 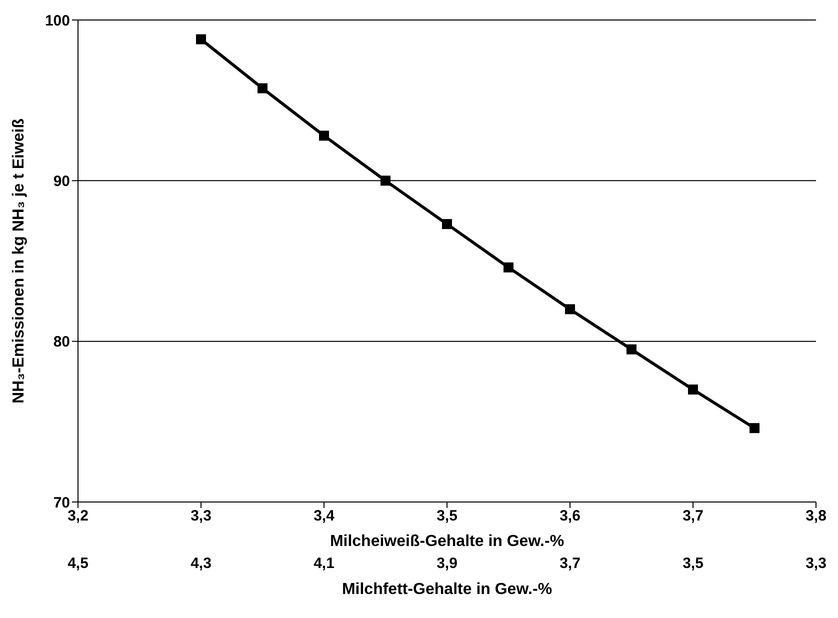 I want to click on x-tick-label: 3,7, so click(x=693, y=516).